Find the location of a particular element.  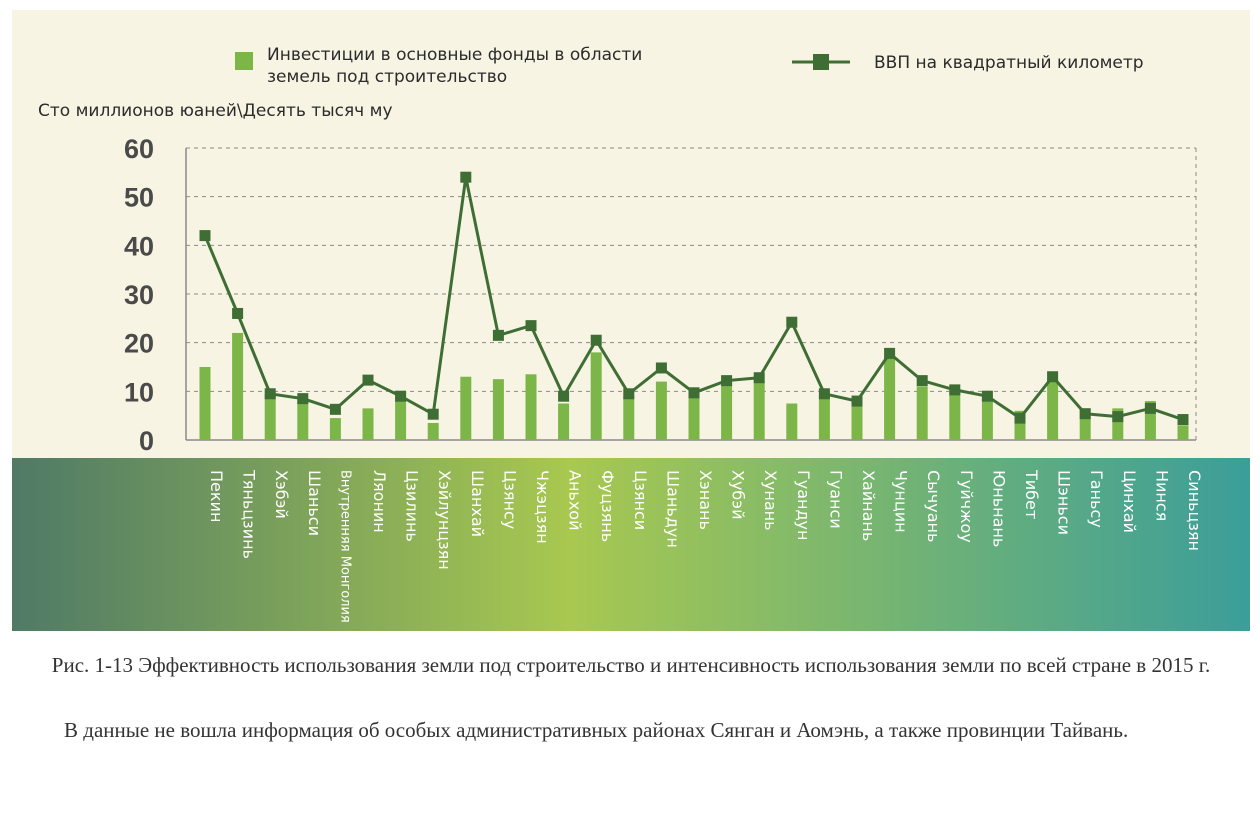

x-tick-label: Чжэцзян is located at coordinates (542, 507).